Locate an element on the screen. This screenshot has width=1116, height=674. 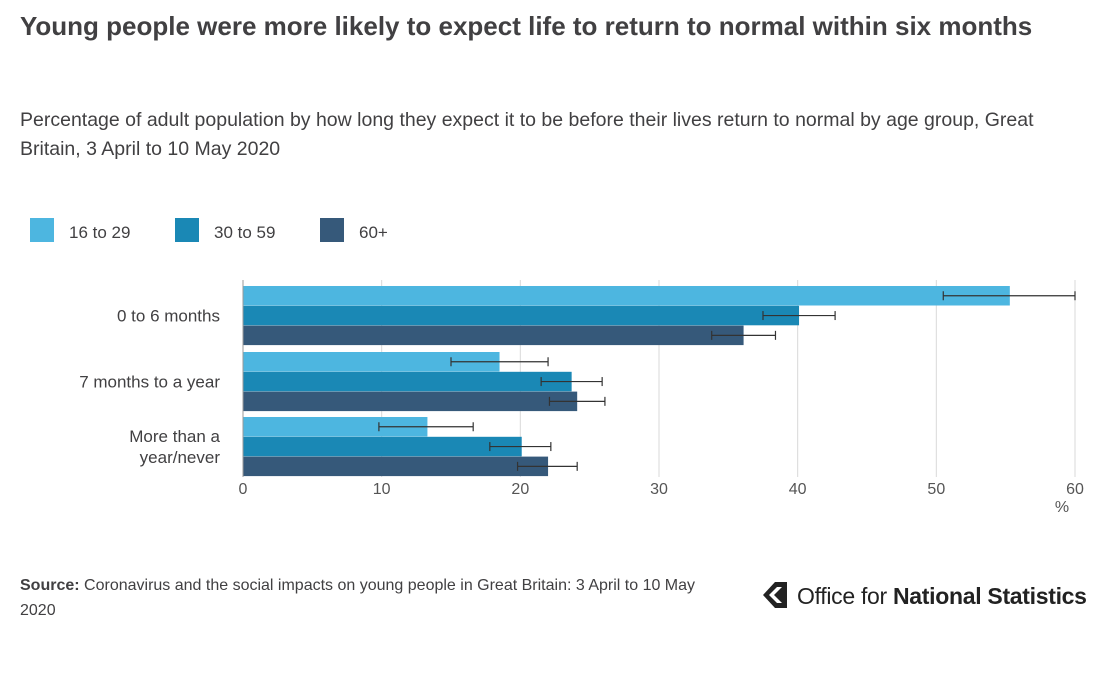
legend-label-60-plus: 60+ is located at coordinates (373, 232).